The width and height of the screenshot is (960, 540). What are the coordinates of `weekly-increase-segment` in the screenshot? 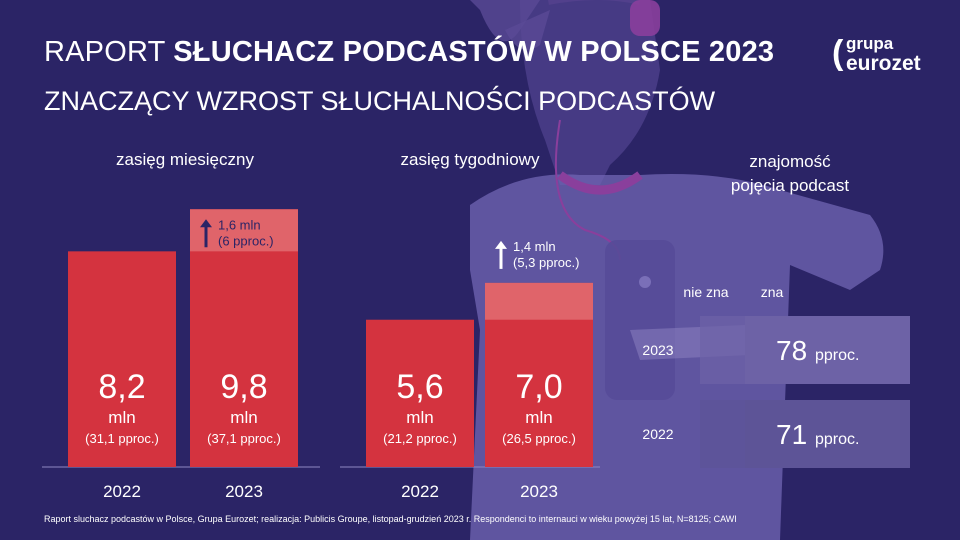 It's located at (539, 301).